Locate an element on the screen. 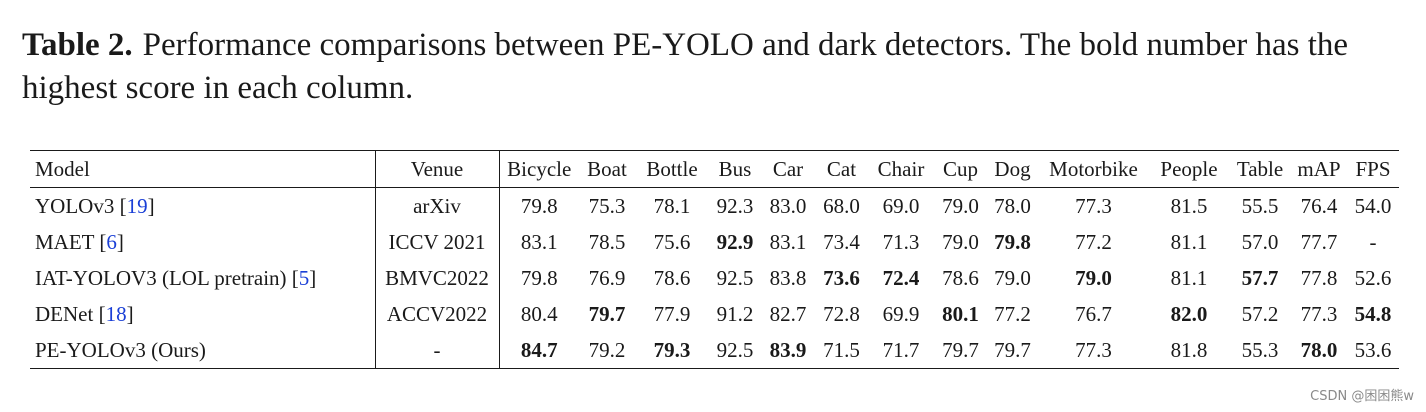 This screenshot has width=1426, height=412. venue-cell: - is located at coordinates (437, 350).